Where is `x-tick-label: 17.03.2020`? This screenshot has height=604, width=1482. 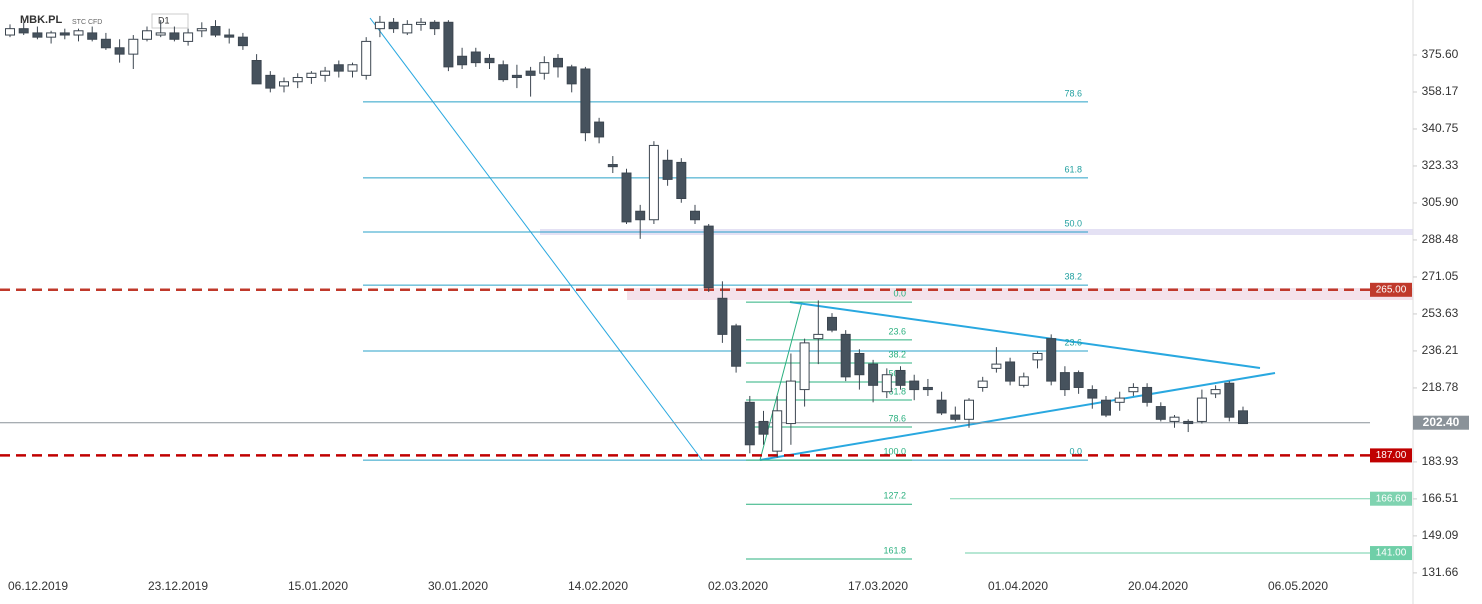 x-tick-label: 17.03.2020 is located at coordinates (878, 586).